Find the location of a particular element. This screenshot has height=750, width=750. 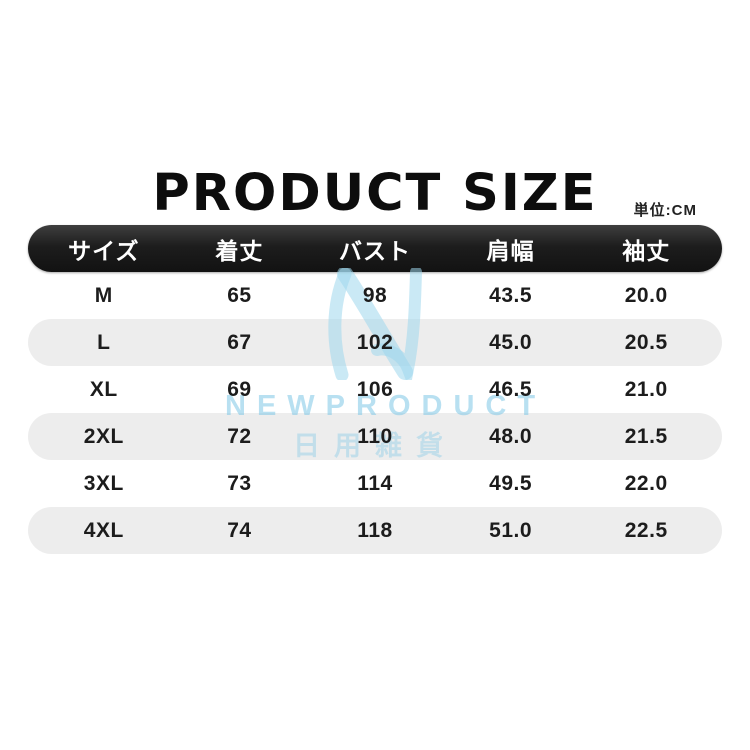

shoulder-width-cell: 46.5 is located at coordinates (511, 389).